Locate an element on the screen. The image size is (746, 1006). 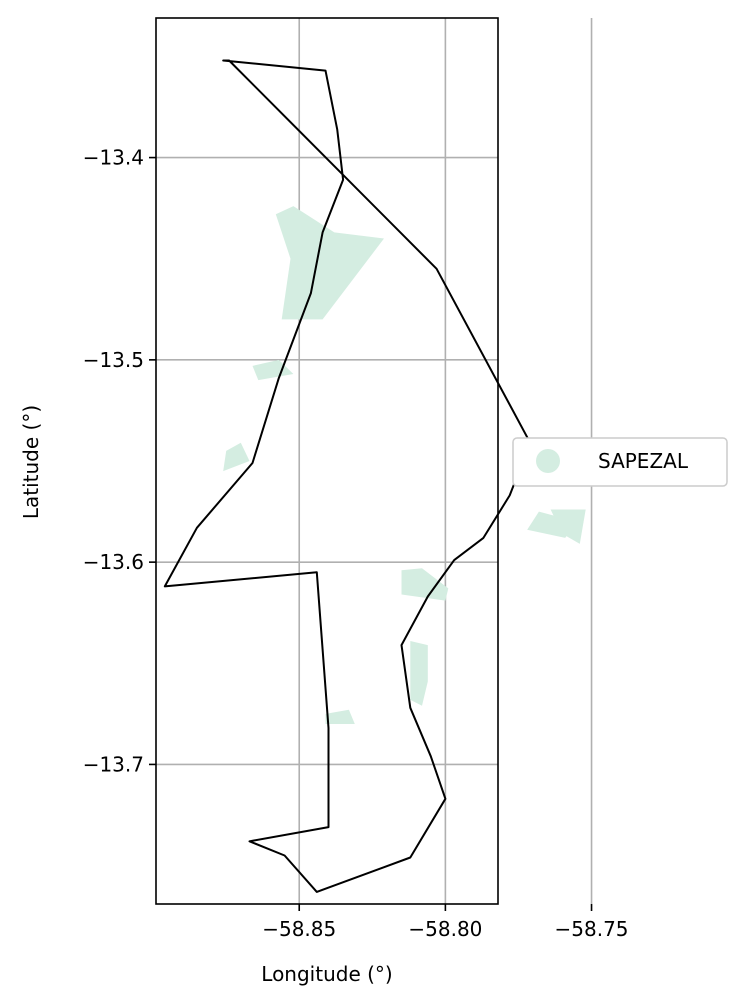
legend: SAPEZAL is located at coordinates (620, 462).